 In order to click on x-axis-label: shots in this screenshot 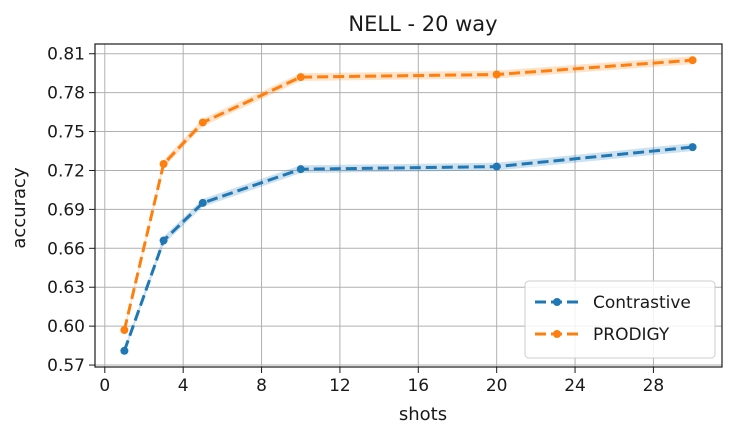, I will do `click(423, 414)`.